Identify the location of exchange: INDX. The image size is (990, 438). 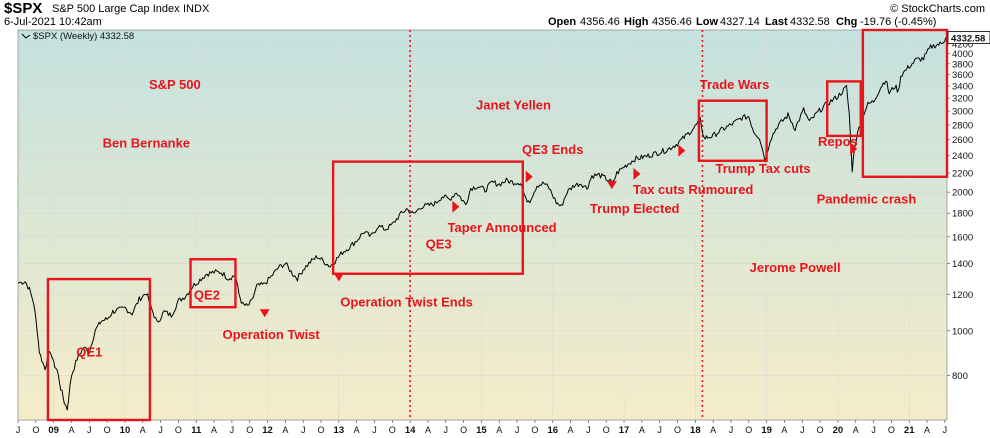
(196, 9).